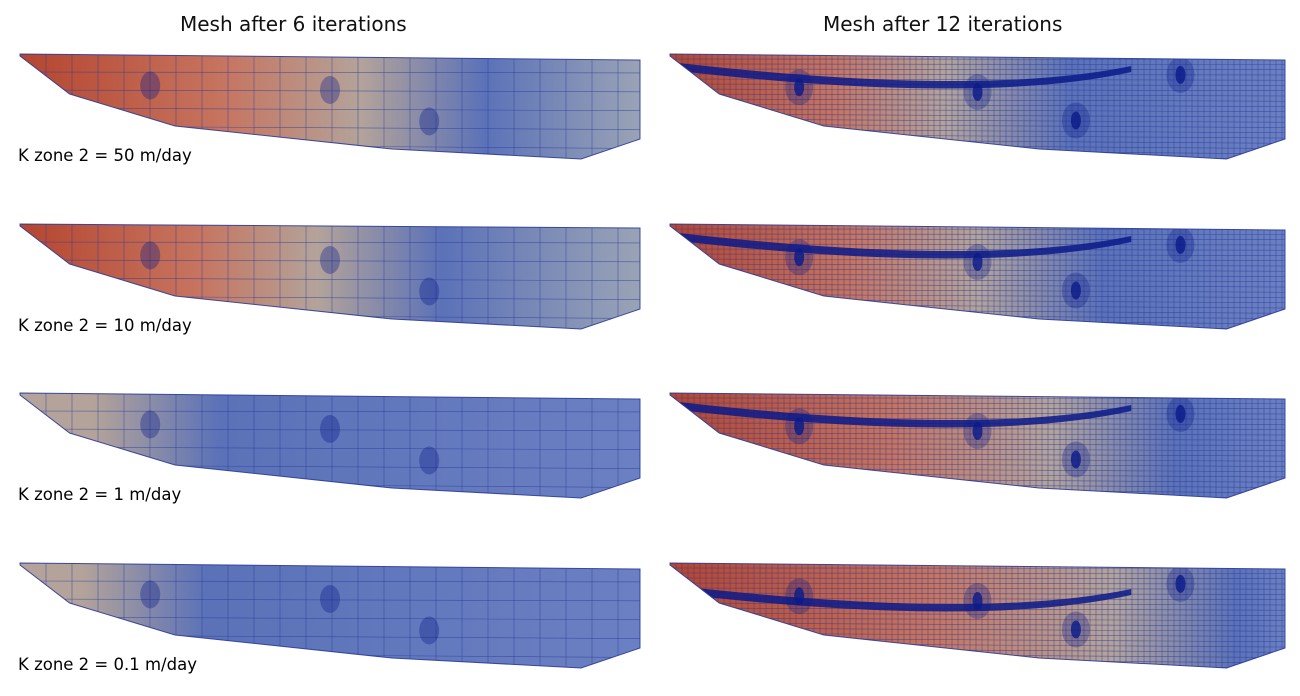 The image size is (1300, 696). Describe the element at coordinates (105, 325) in the screenshot. I see `row-label-k10: K zone 2 = 10 m/day` at that location.